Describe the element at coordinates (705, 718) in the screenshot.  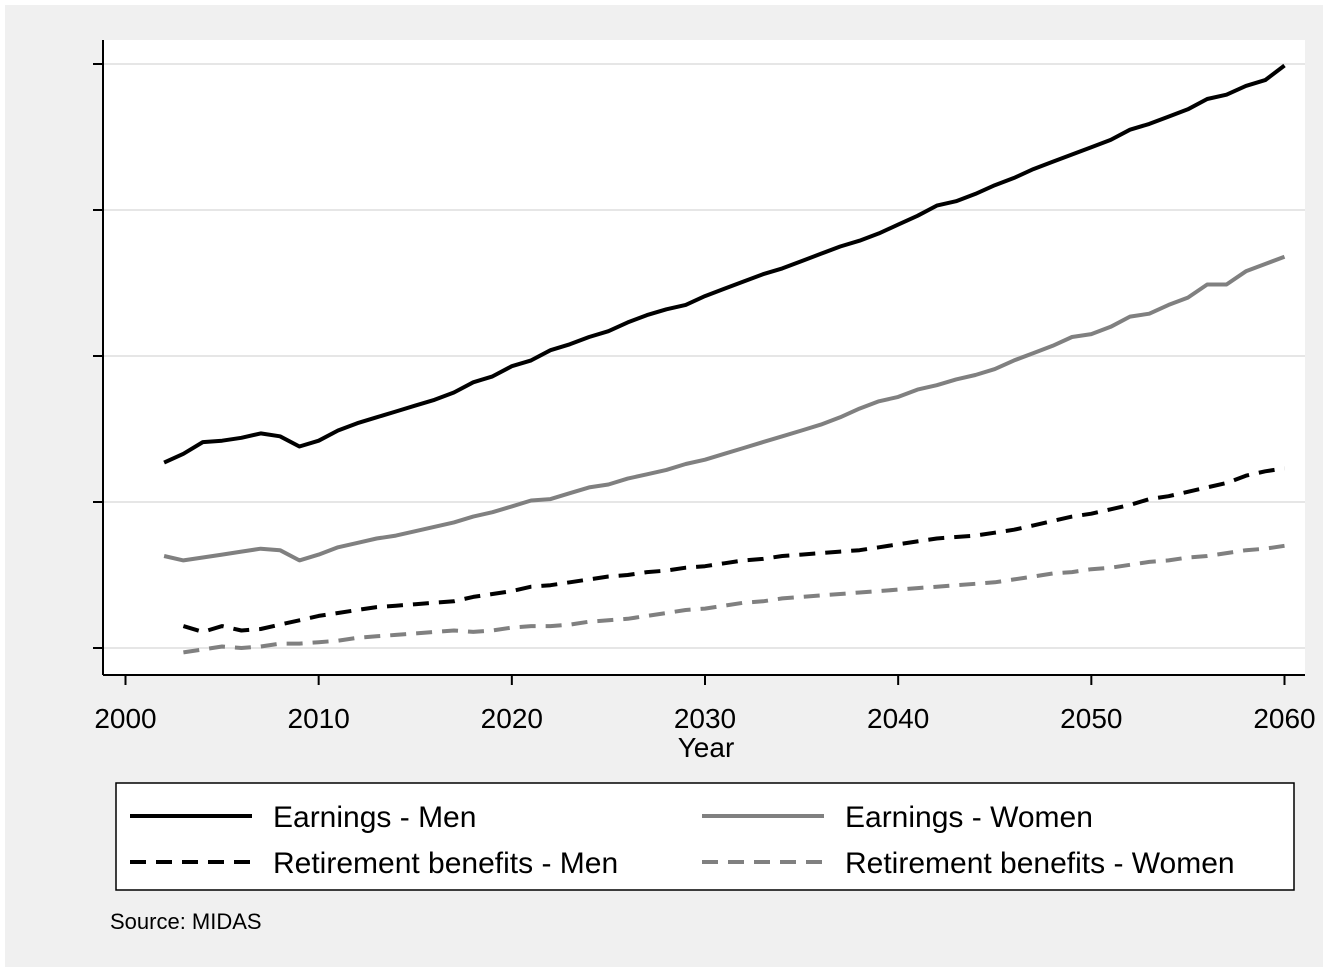
I see `x-tick-label: 2030` at that location.